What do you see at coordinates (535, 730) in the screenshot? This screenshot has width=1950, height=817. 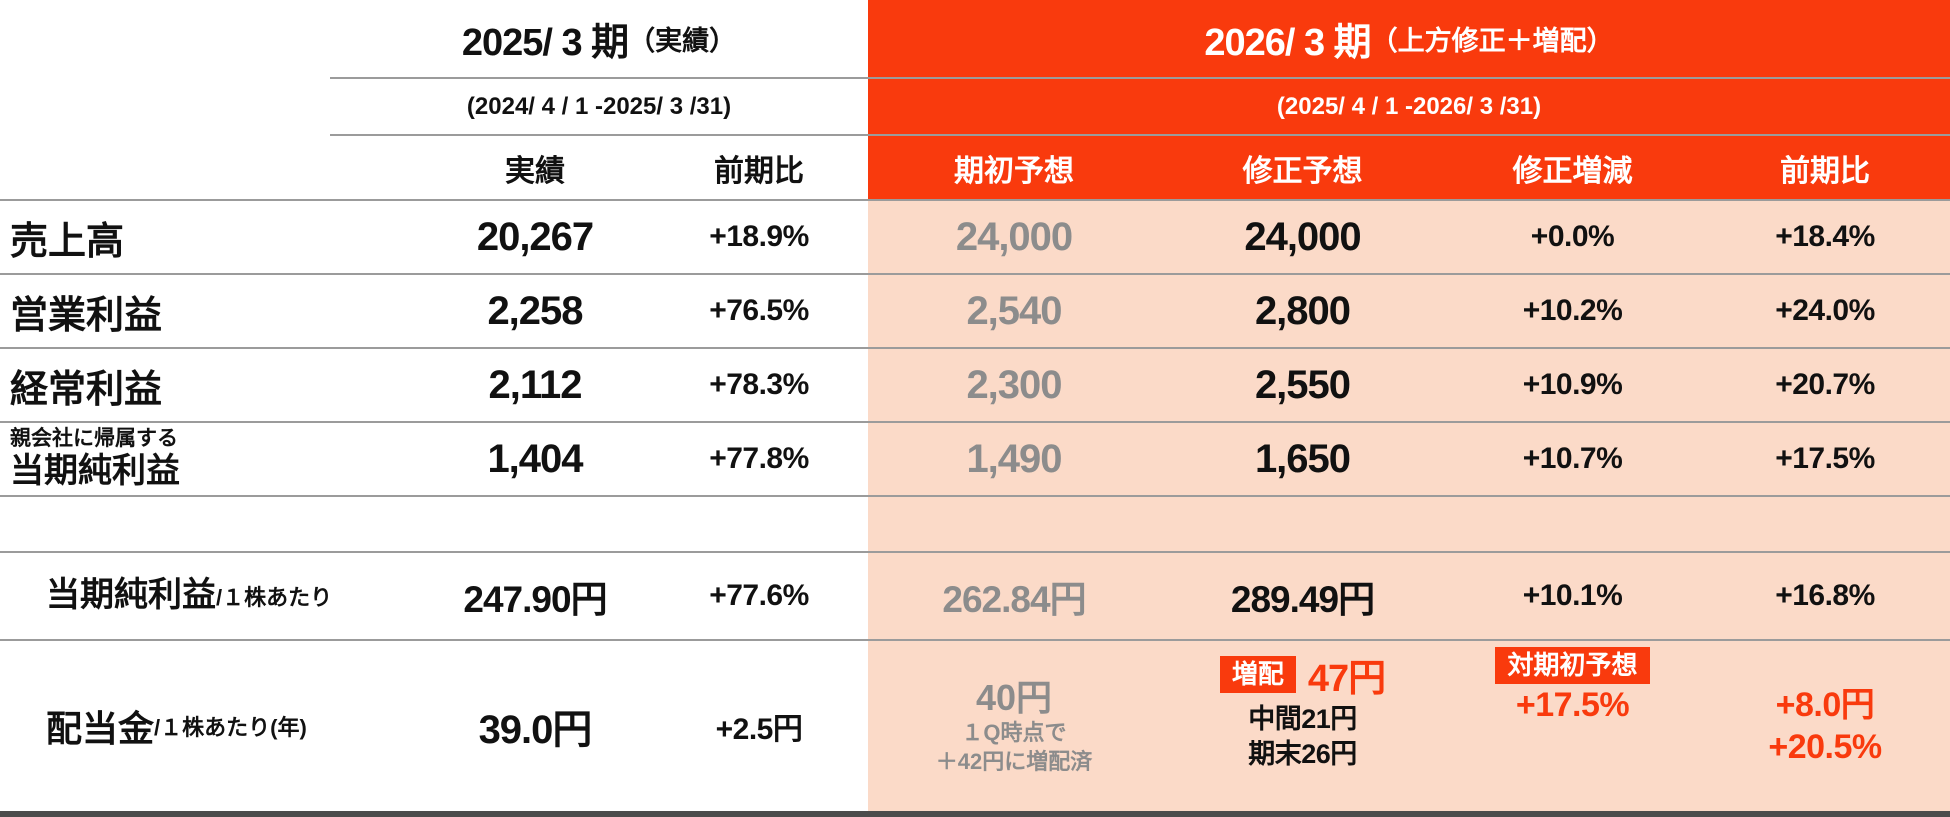 I see `actual-value: 39.0円` at bounding box center [535, 730].